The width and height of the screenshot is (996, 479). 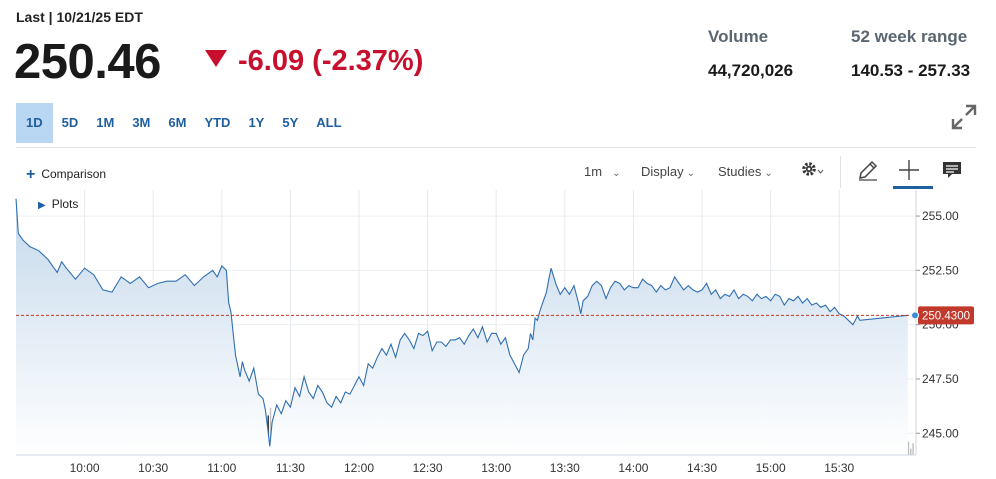 I want to click on x-tick-label: 13:00, so click(x=496, y=468).